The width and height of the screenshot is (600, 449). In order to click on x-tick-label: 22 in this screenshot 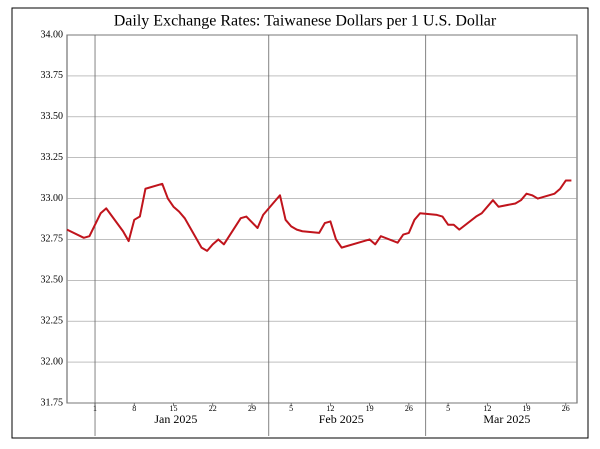, I will do `click(213, 408)`.